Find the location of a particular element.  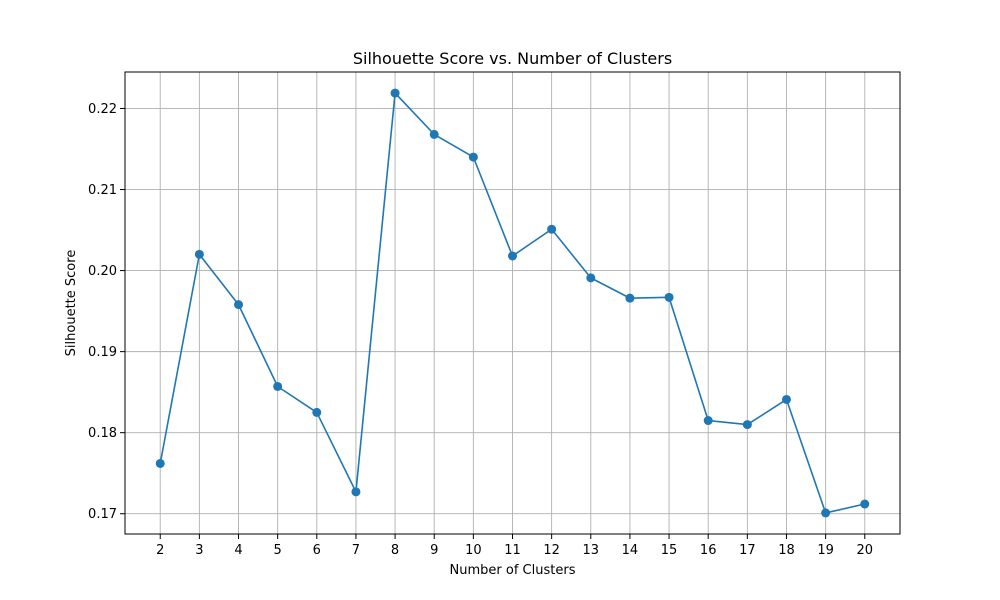

x-tick-label: 10 is located at coordinates (473, 550).